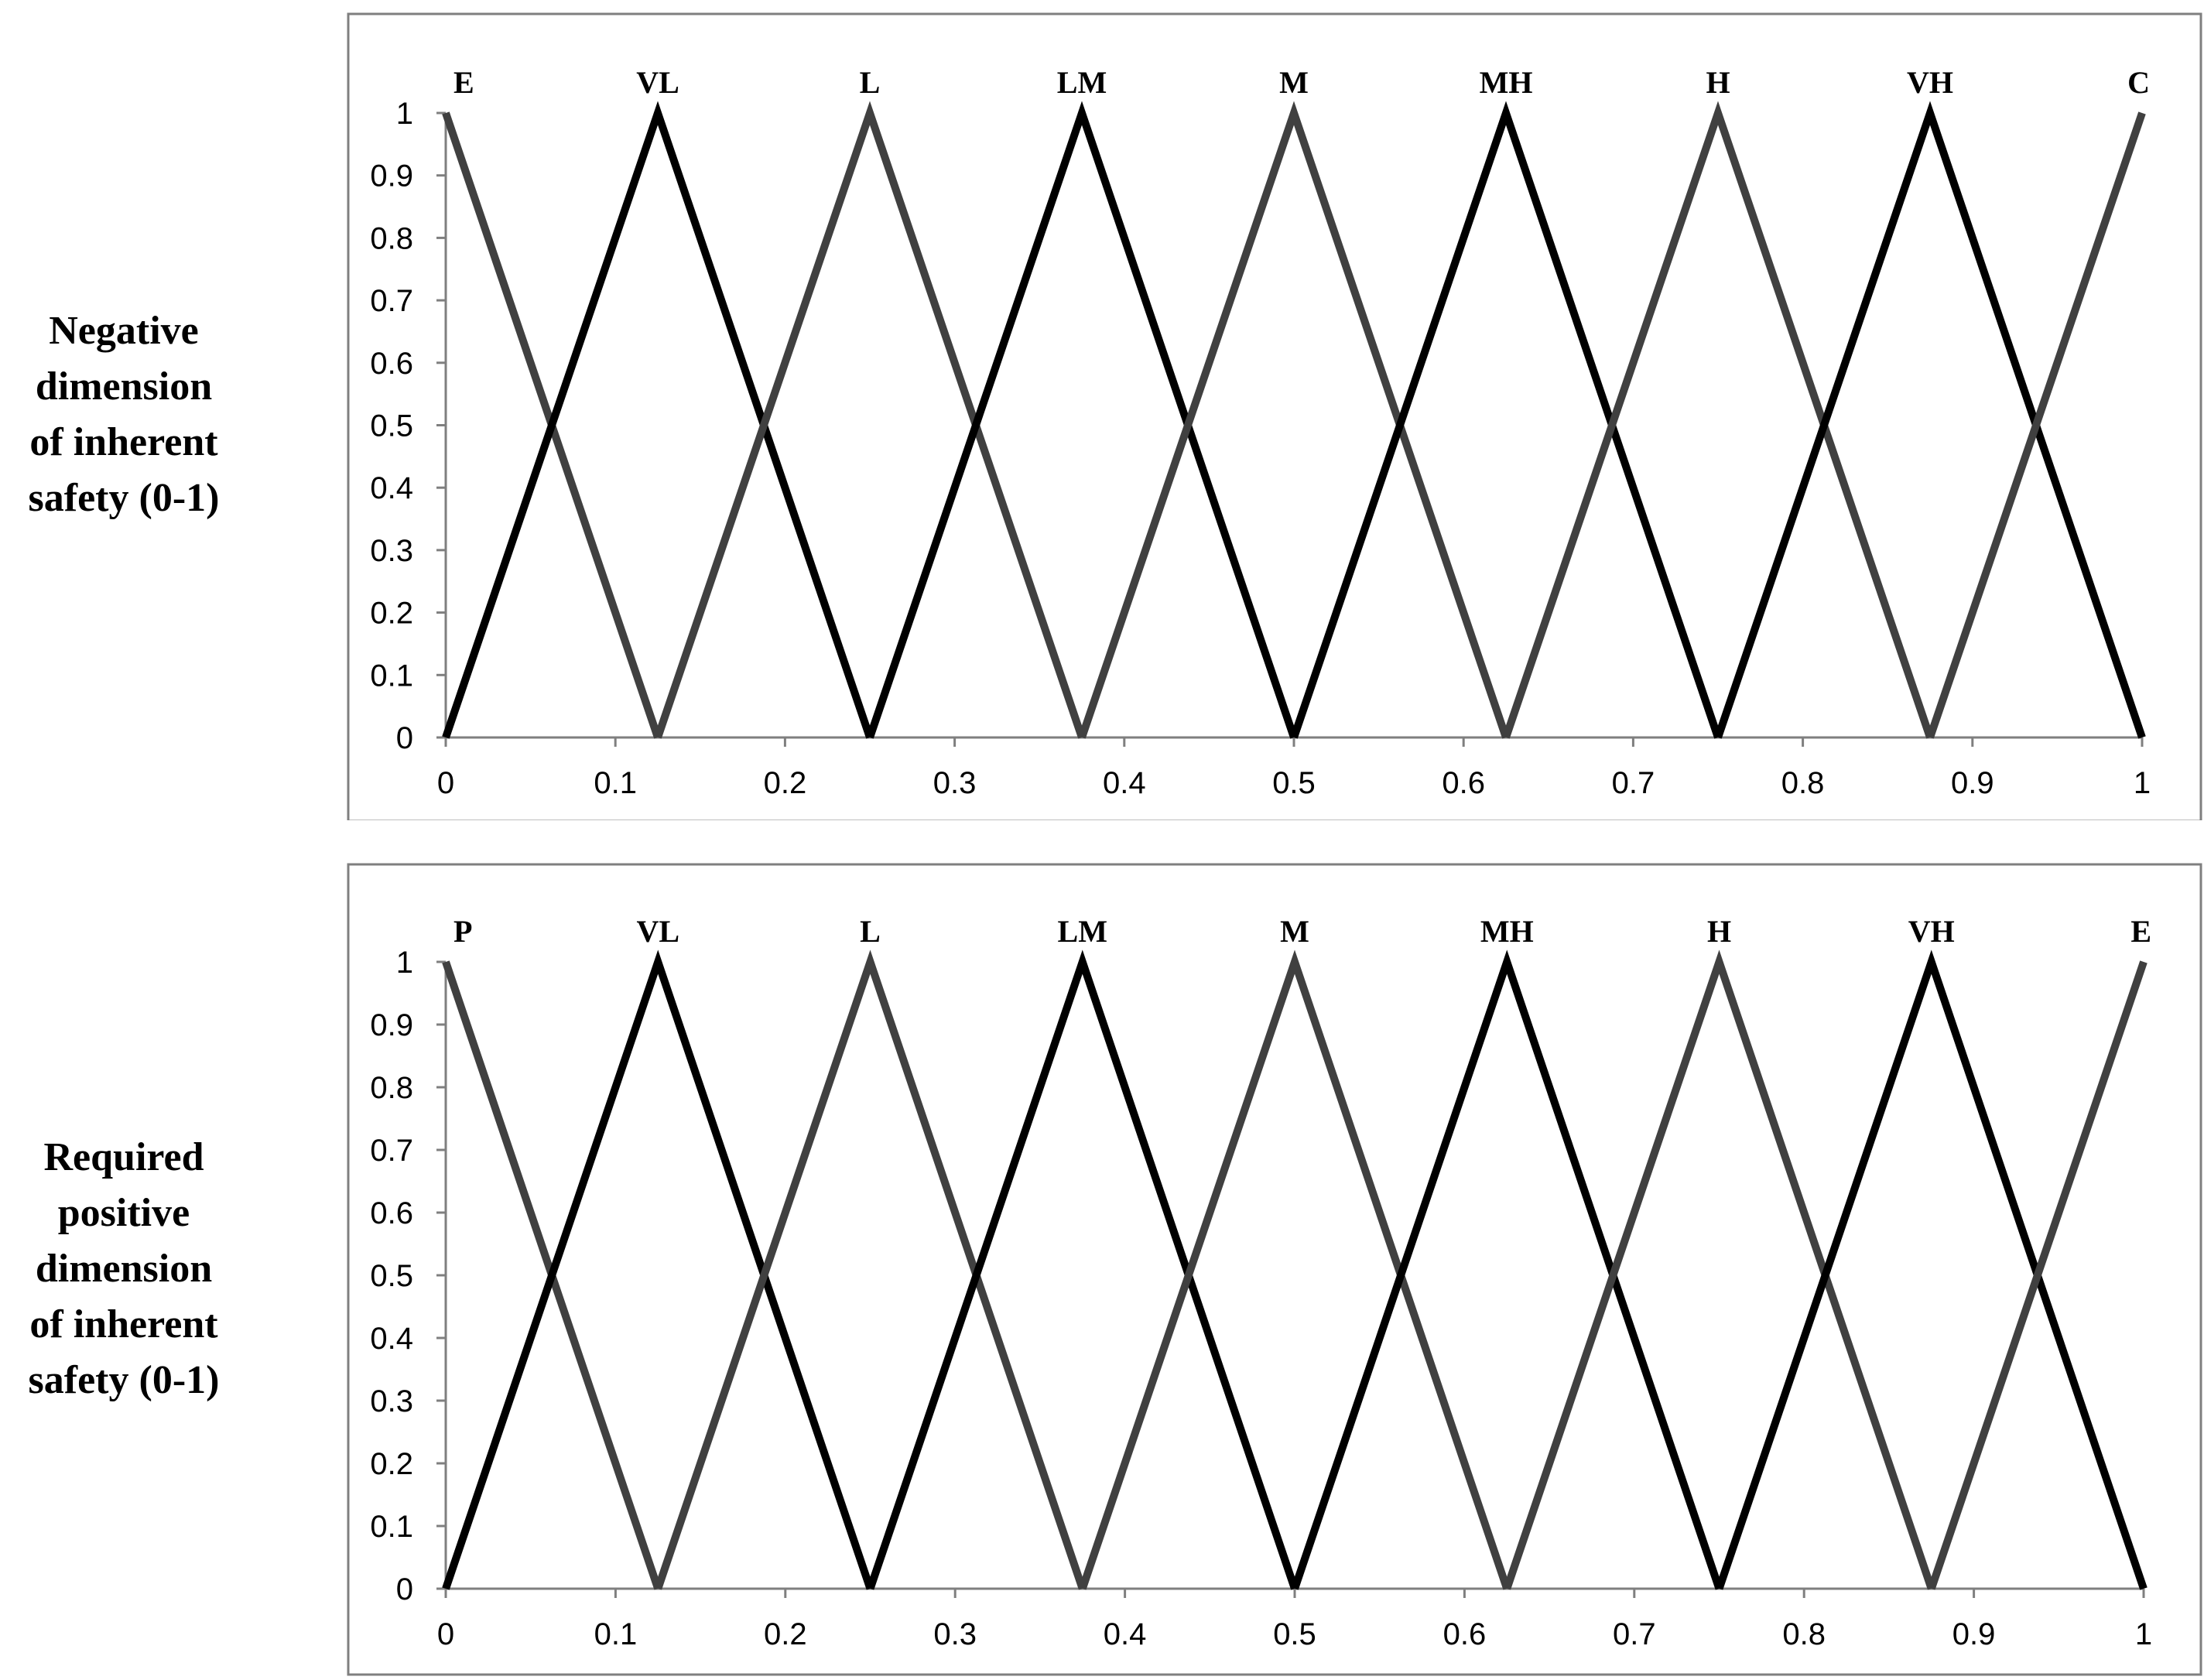 This screenshot has width=2204, height=1680. What do you see at coordinates (2036, 425) in the screenshot?
I see `series-line-c` at bounding box center [2036, 425].